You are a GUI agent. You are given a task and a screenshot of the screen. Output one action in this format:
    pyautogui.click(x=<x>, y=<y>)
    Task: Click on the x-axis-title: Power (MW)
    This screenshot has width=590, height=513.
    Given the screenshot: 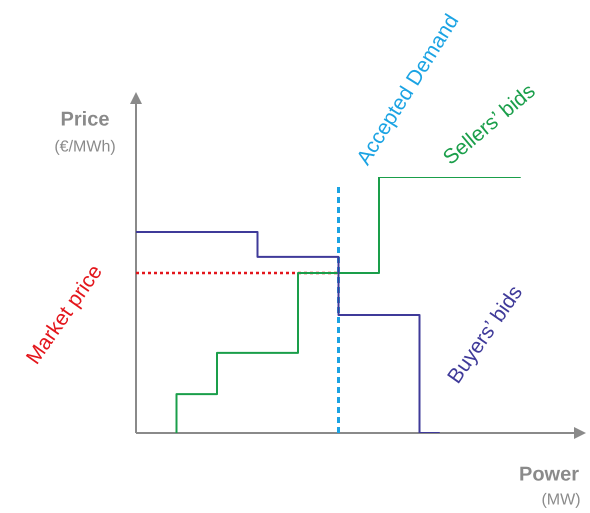 What is the action you would take?
    pyautogui.click(x=549, y=486)
    